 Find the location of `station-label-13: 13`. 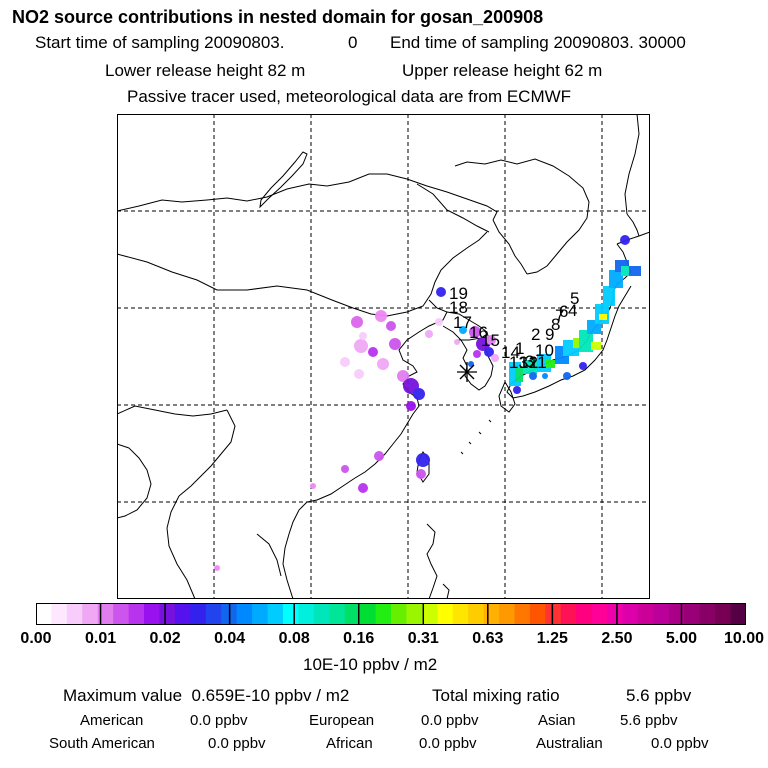

station-label-13: 13 is located at coordinates (518, 362).